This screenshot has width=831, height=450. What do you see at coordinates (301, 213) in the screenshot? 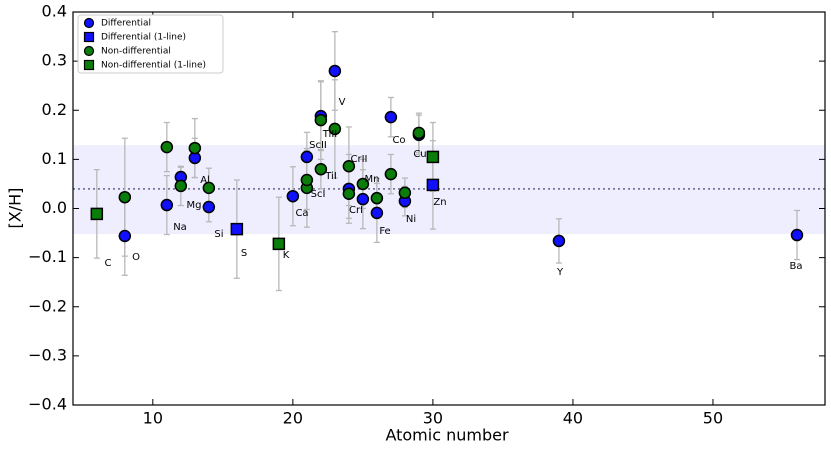
I see `element-label: Ca` at bounding box center [301, 213].